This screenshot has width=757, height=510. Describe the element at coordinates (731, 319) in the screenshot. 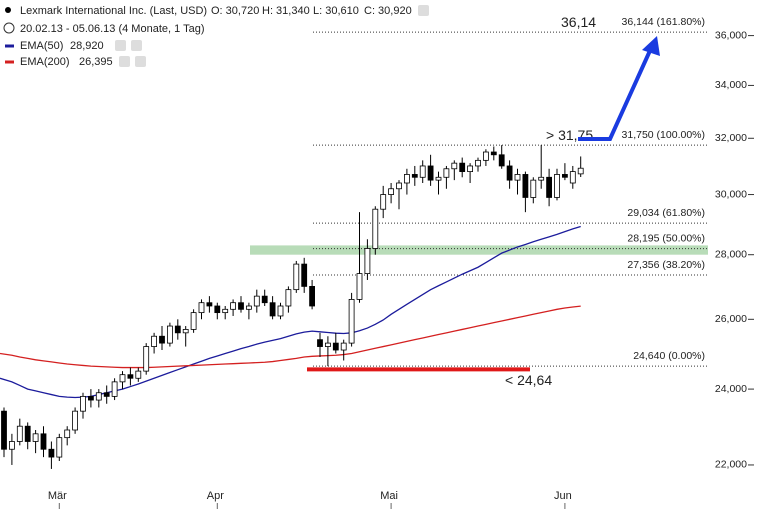

I see `y-tick-label: 26,000` at that location.